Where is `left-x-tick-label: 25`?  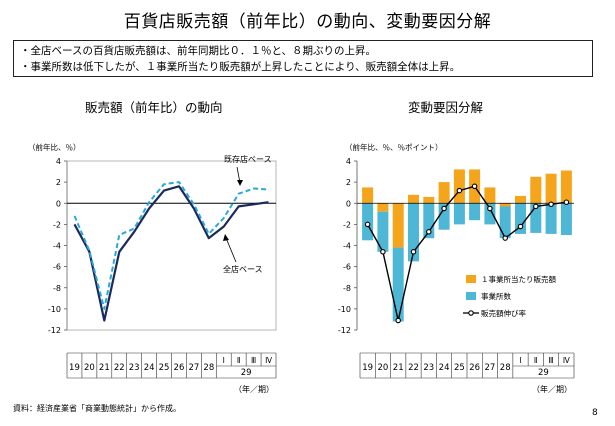
left-x-tick-label: 25 is located at coordinates (164, 368).